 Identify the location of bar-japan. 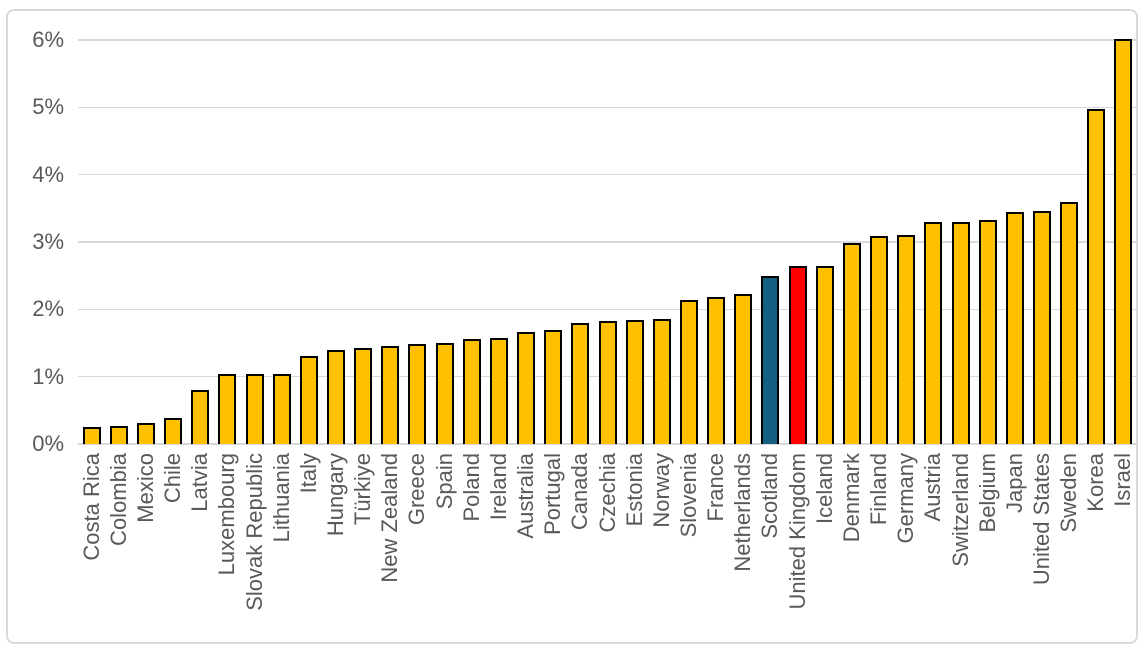
(1014, 327).